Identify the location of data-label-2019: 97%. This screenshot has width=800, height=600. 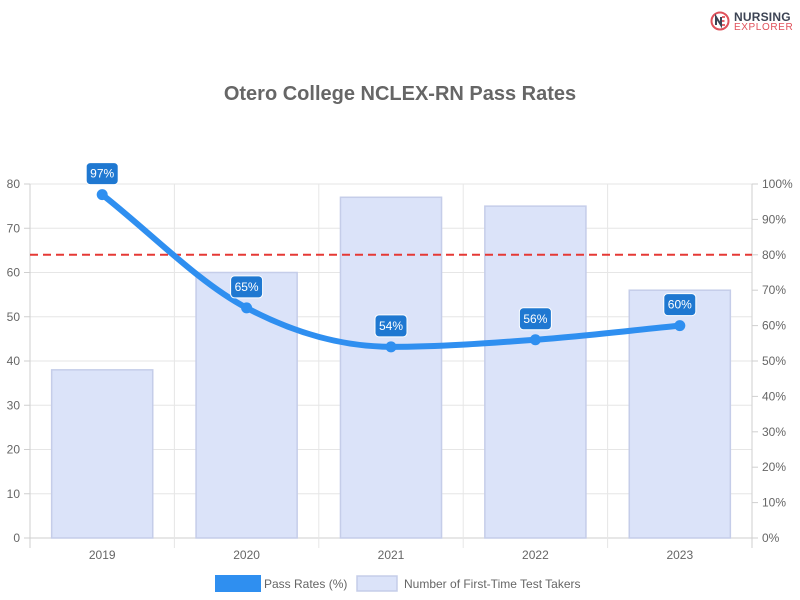
(102, 174).